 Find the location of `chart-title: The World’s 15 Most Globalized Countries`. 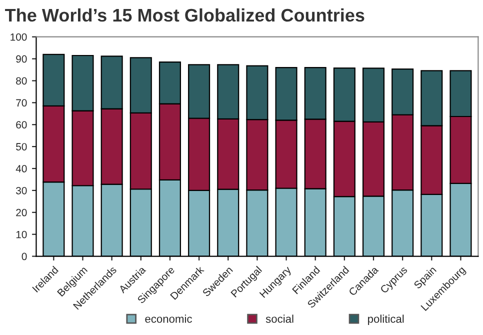

chart-title: The World’s 15 Most Globalized Countries is located at coordinates (184, 15).